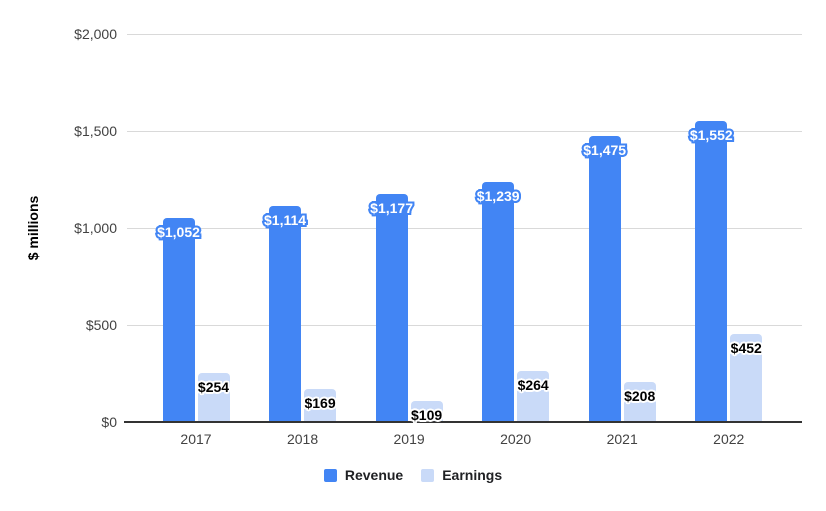  I want to click on data-label-text: $208, so click(640, 395).